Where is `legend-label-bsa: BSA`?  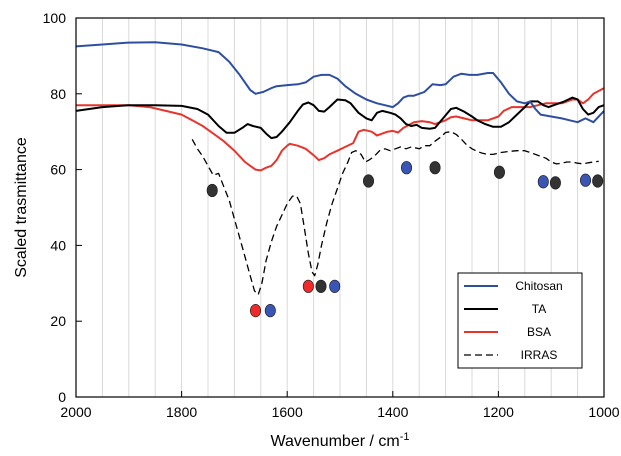
legend-label-bsa: BSA is located at coordinates (539, 332).